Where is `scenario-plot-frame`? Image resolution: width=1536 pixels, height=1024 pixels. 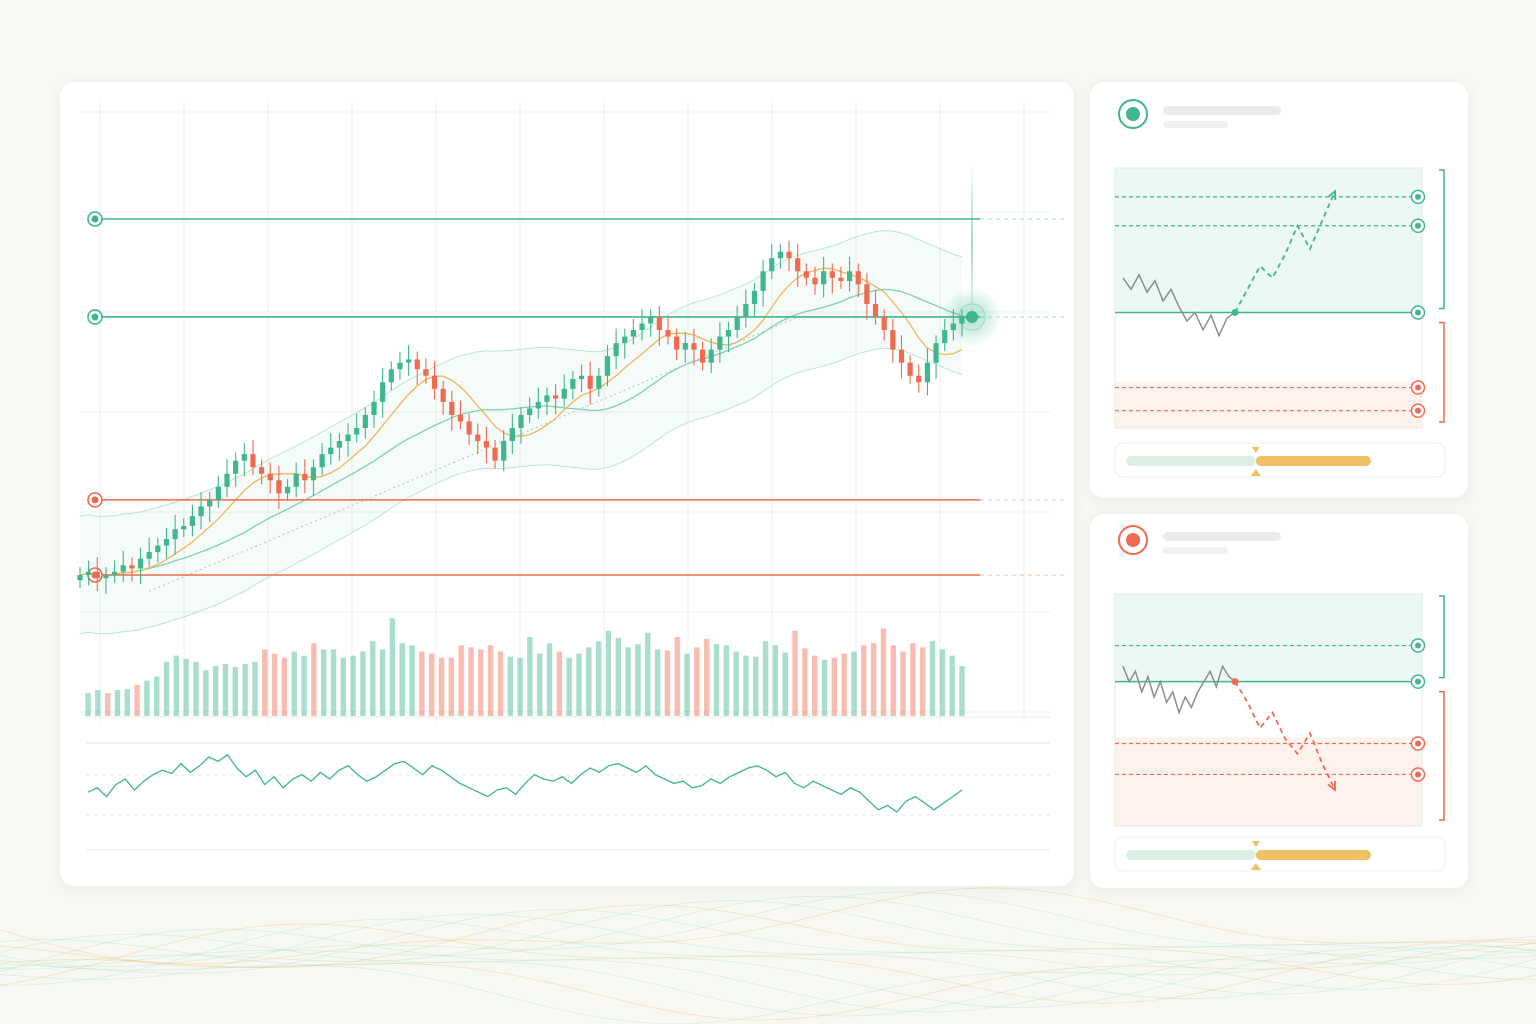 scenario-plot-frame is located at coordinates (1268, 710).